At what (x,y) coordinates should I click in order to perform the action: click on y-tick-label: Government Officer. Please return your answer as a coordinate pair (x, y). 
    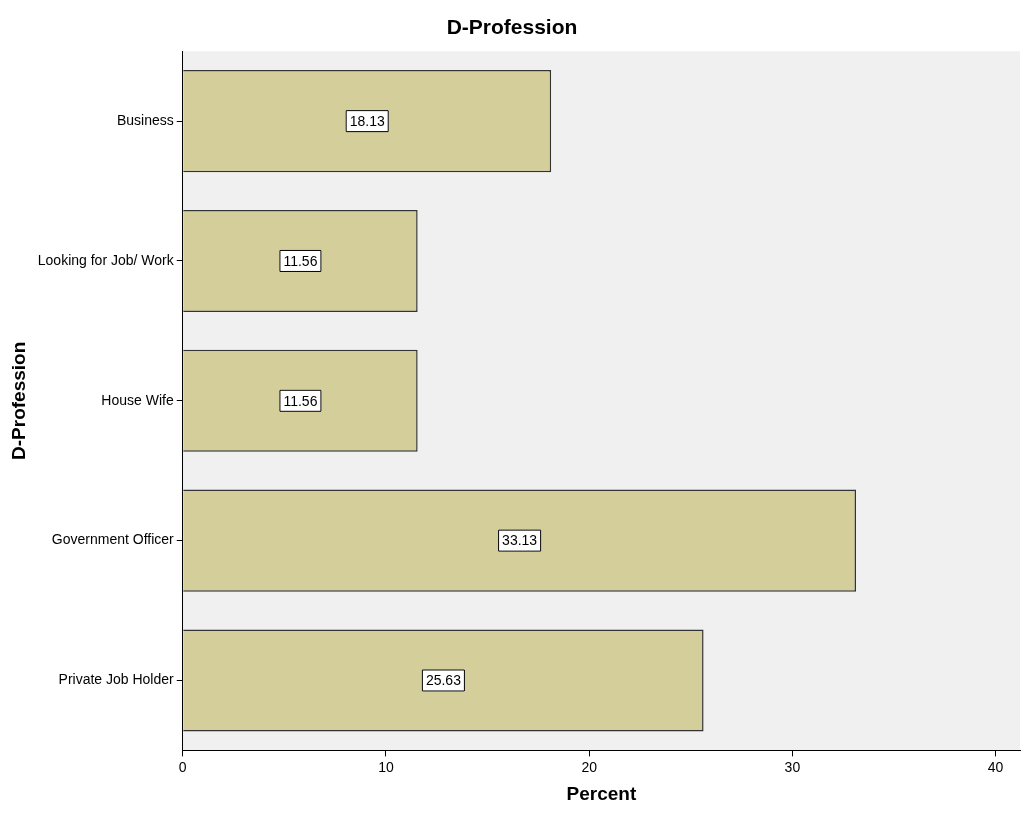
    Looking at the image, I should click on (113, 539).